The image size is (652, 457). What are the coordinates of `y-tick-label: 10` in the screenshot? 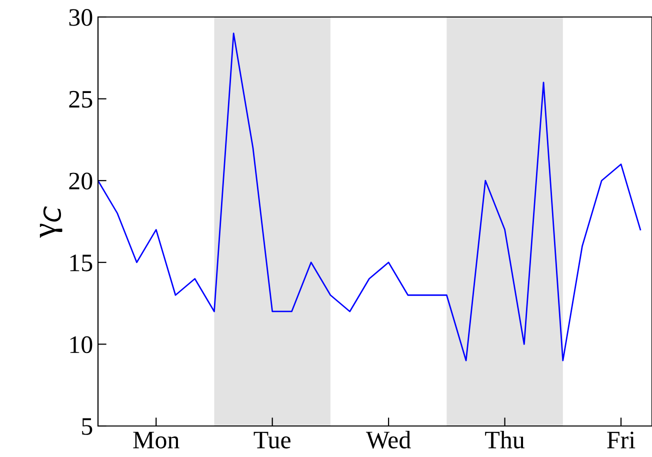 It's located at (81, 345).